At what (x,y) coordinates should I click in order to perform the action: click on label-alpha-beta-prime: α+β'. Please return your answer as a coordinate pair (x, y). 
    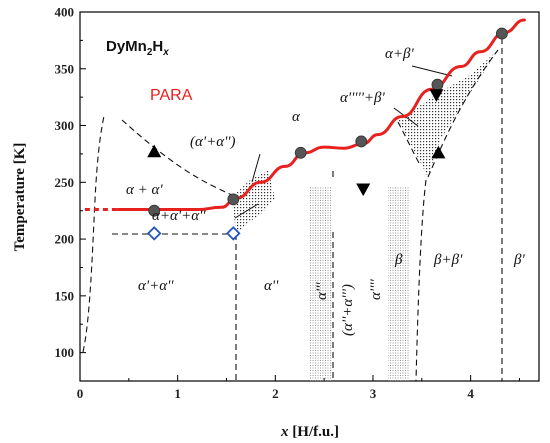
    Looking at the image, I should click on (399, 54).